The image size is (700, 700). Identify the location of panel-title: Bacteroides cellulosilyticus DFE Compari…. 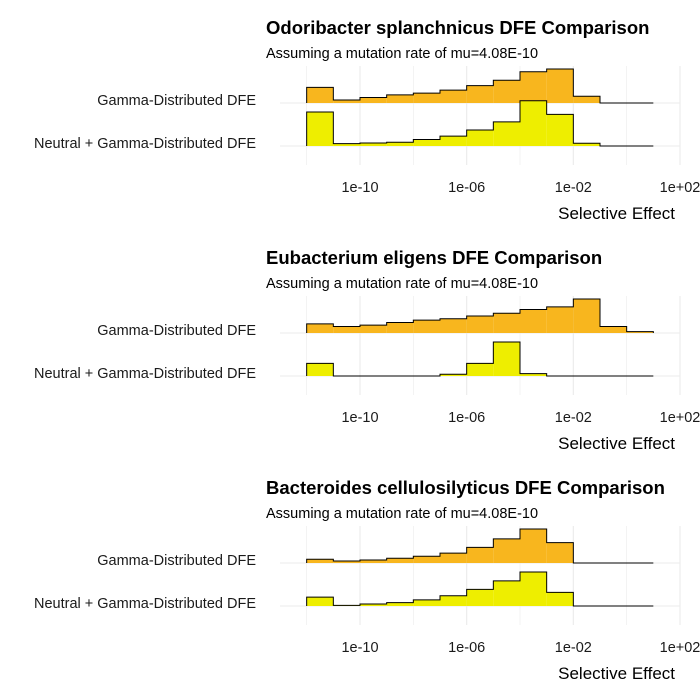
(465, 487).